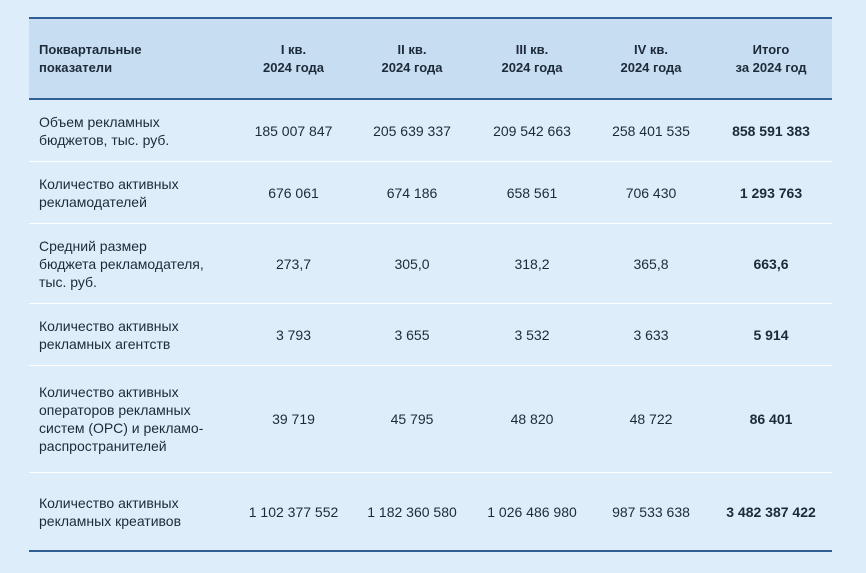  Describe the element at coordinates (651, 334) in the screenshot. I see `cell-q4: 3 633` at that location.